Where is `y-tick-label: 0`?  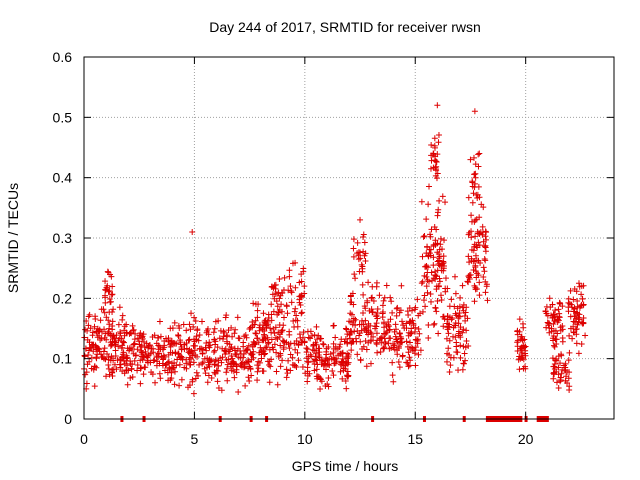
y-tick-label: 0 is located at coordinates (68, 419).